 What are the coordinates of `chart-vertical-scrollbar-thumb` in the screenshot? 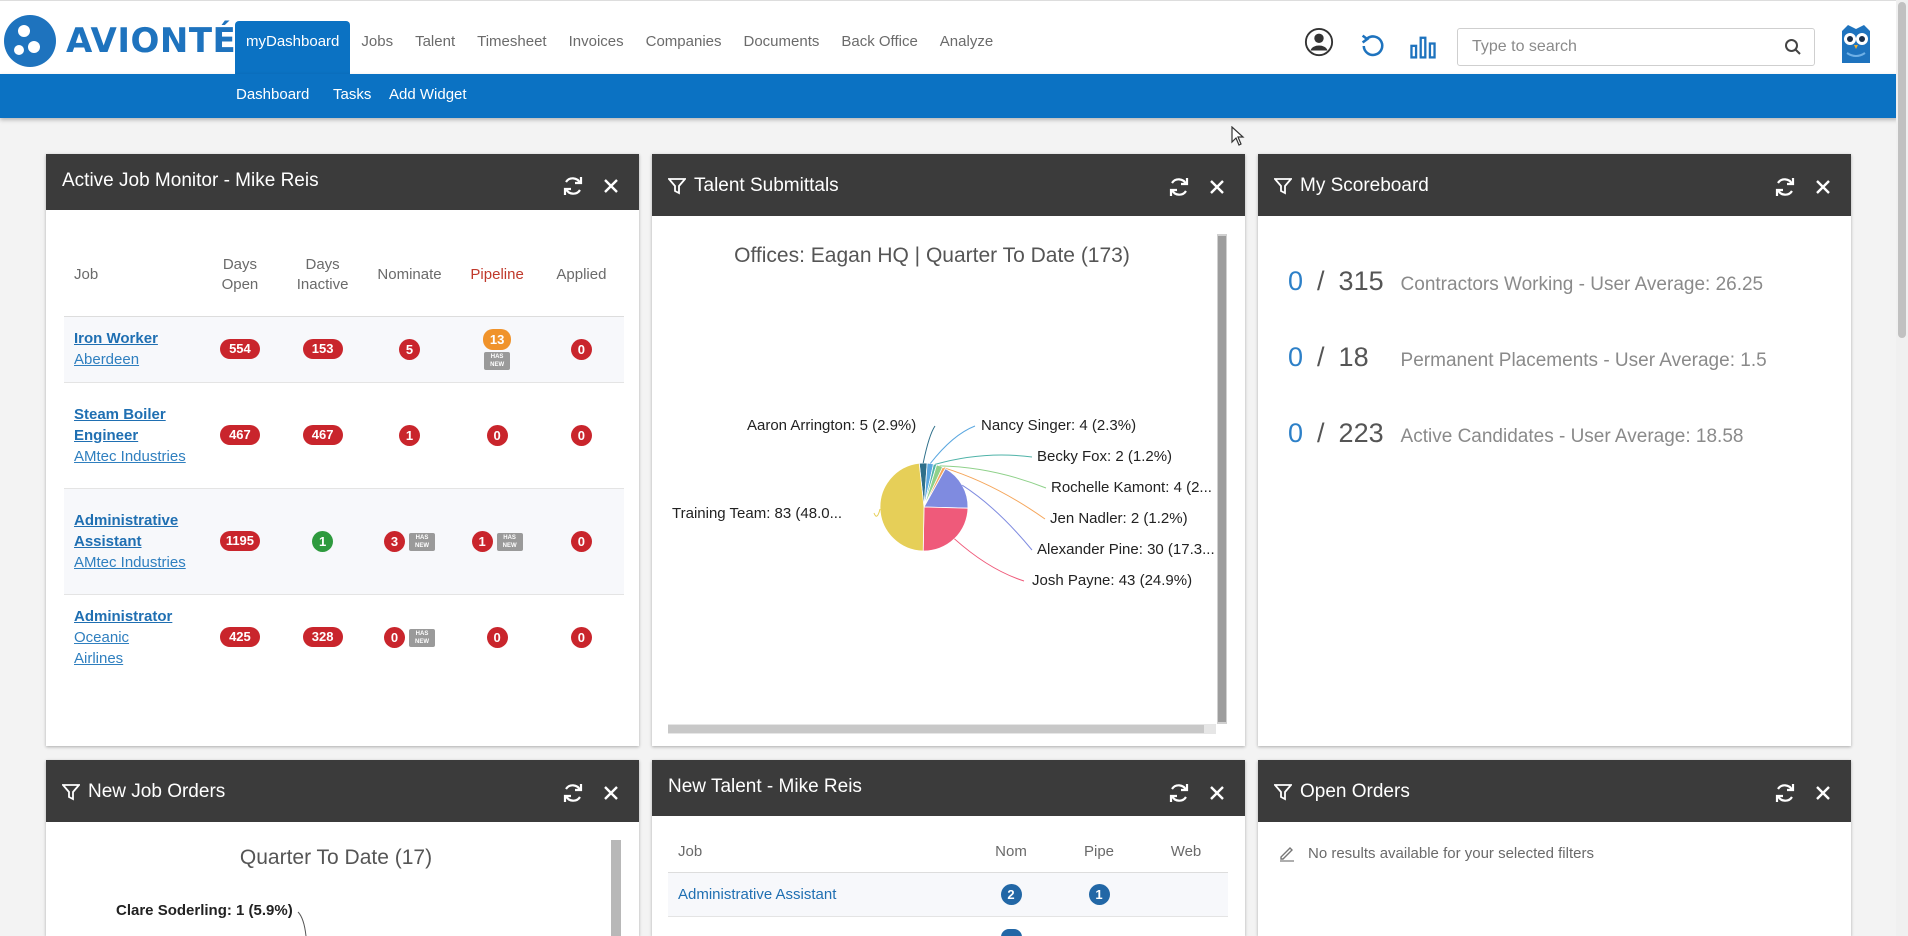 It's located at (1222, 479).